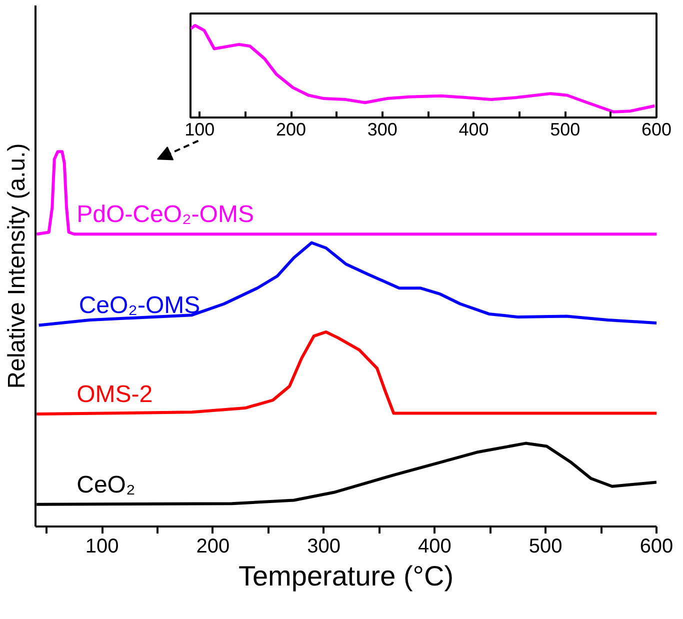  I want to click on series-label: CeO₂-OMS, so click(139, 306).